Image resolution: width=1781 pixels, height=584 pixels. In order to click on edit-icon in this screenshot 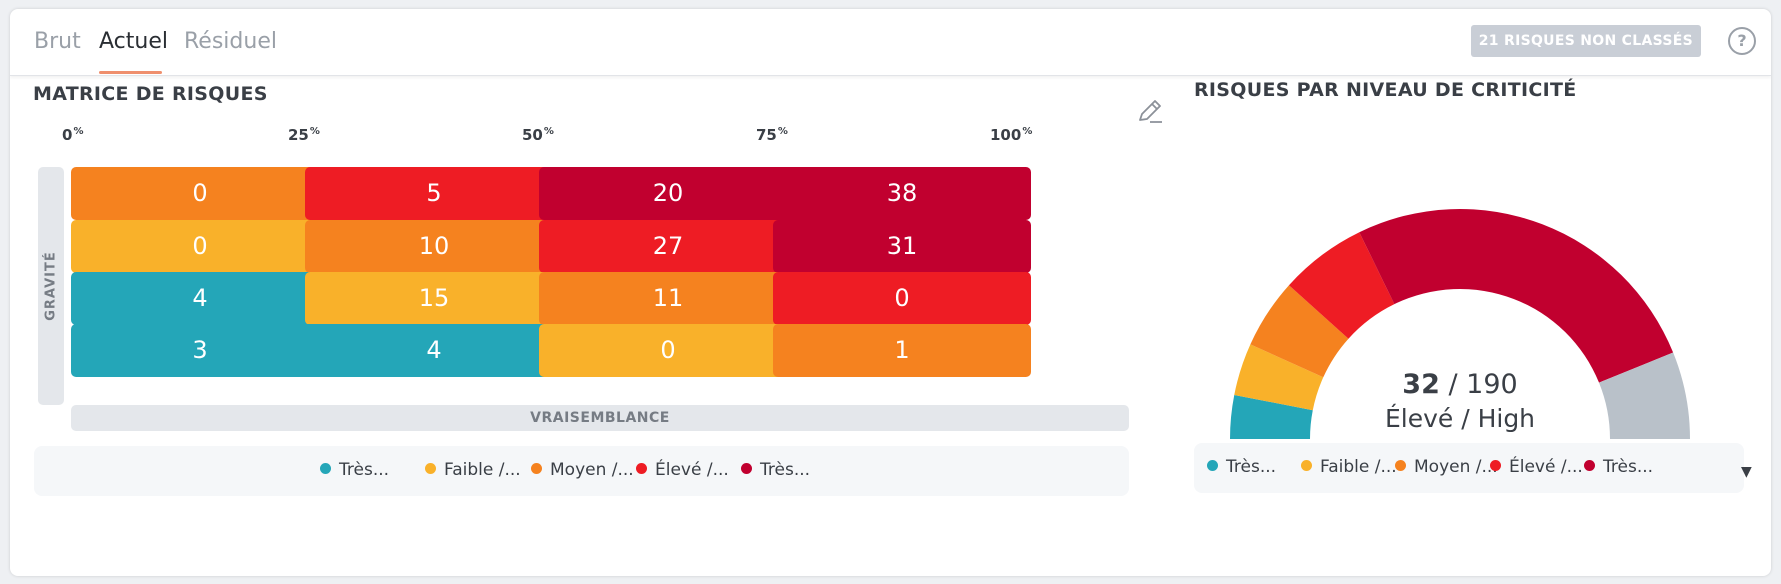, I will do `click(1150, 111)`.